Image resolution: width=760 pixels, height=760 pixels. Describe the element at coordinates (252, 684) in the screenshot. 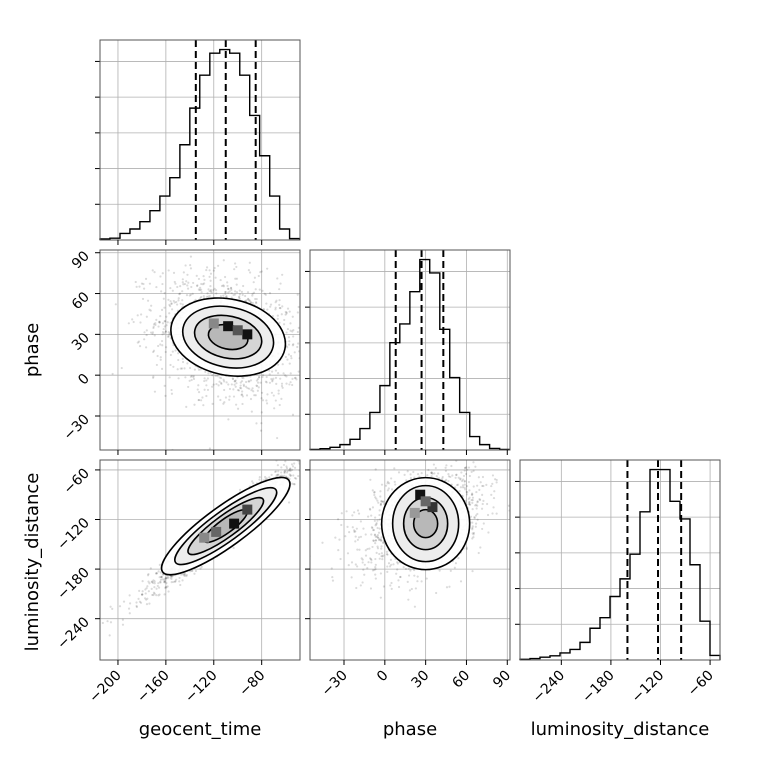

I see `scatter-lumdist-geocent-xtick-label-3: −80` at that location.